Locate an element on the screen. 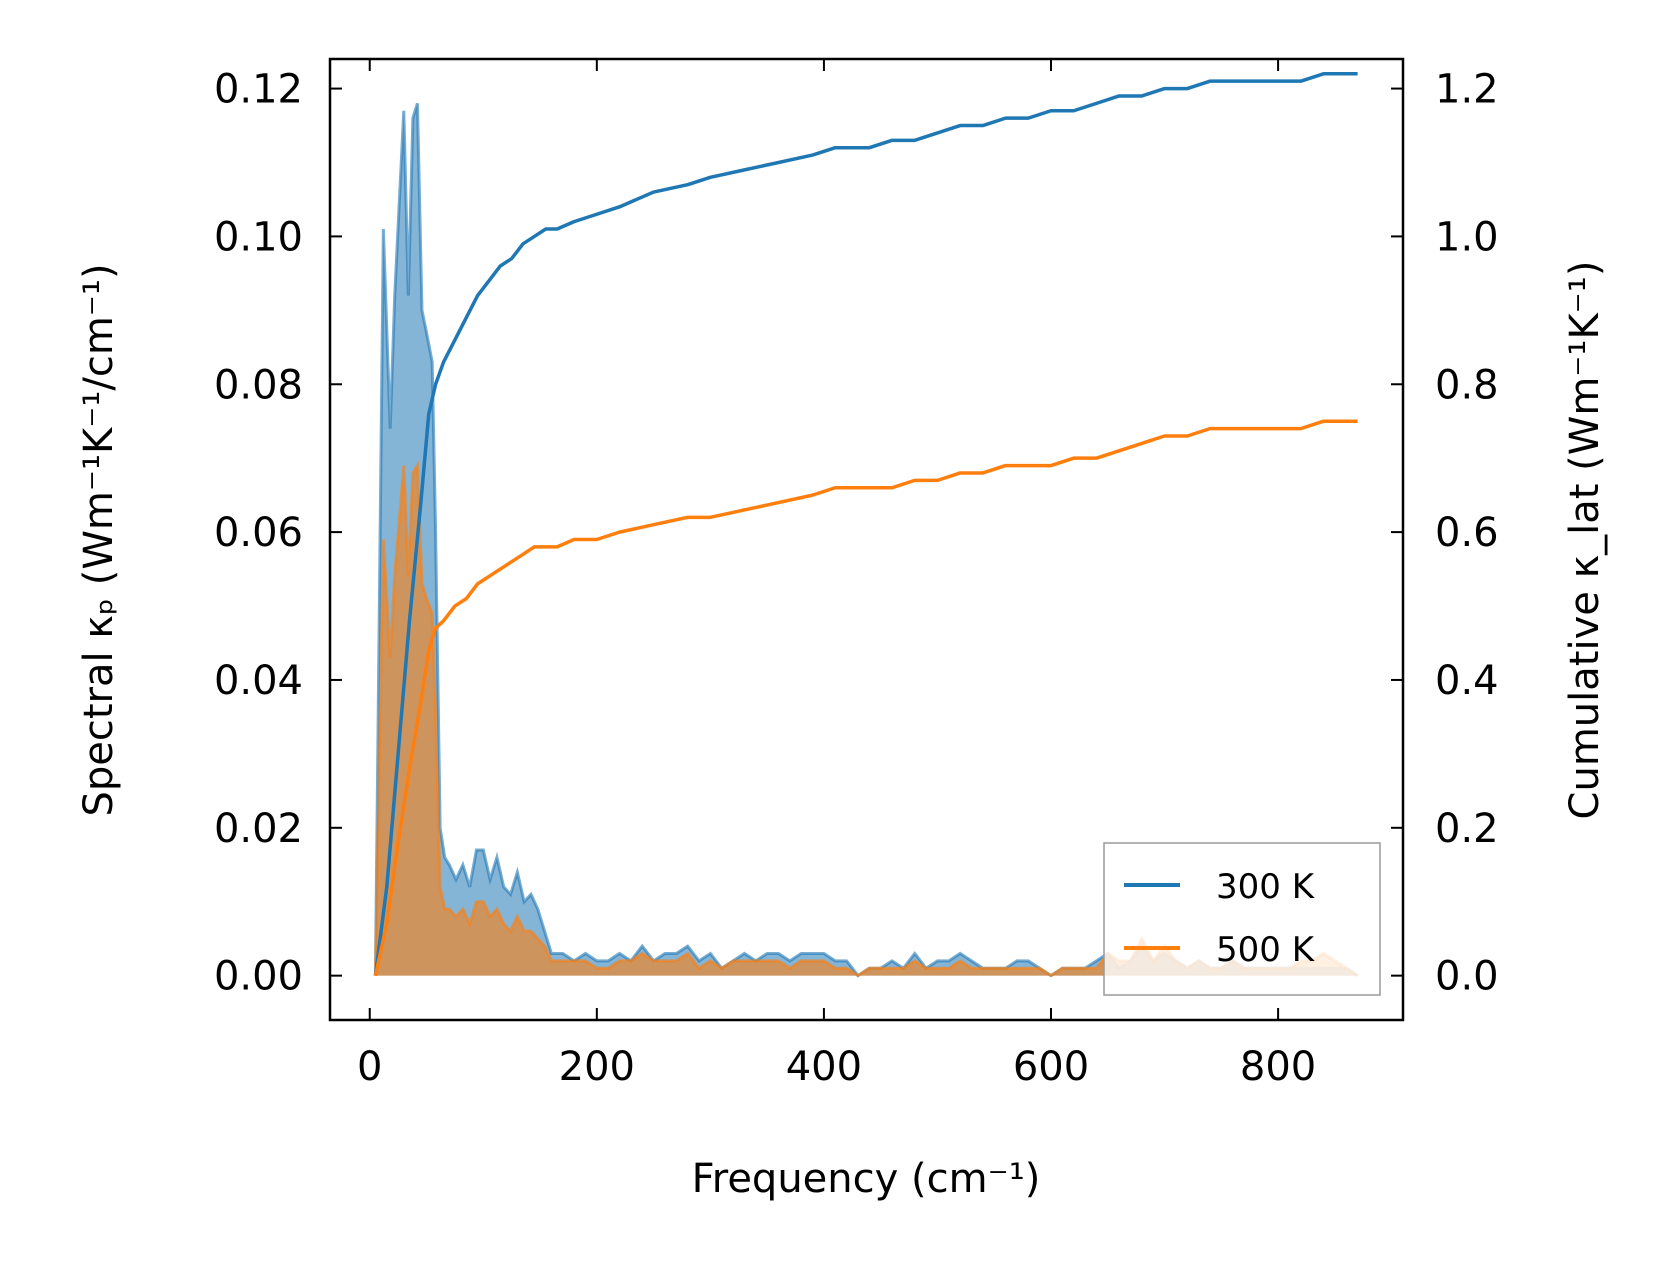  x-tick-label-0: 0 is located at coordinates (369, 1067).